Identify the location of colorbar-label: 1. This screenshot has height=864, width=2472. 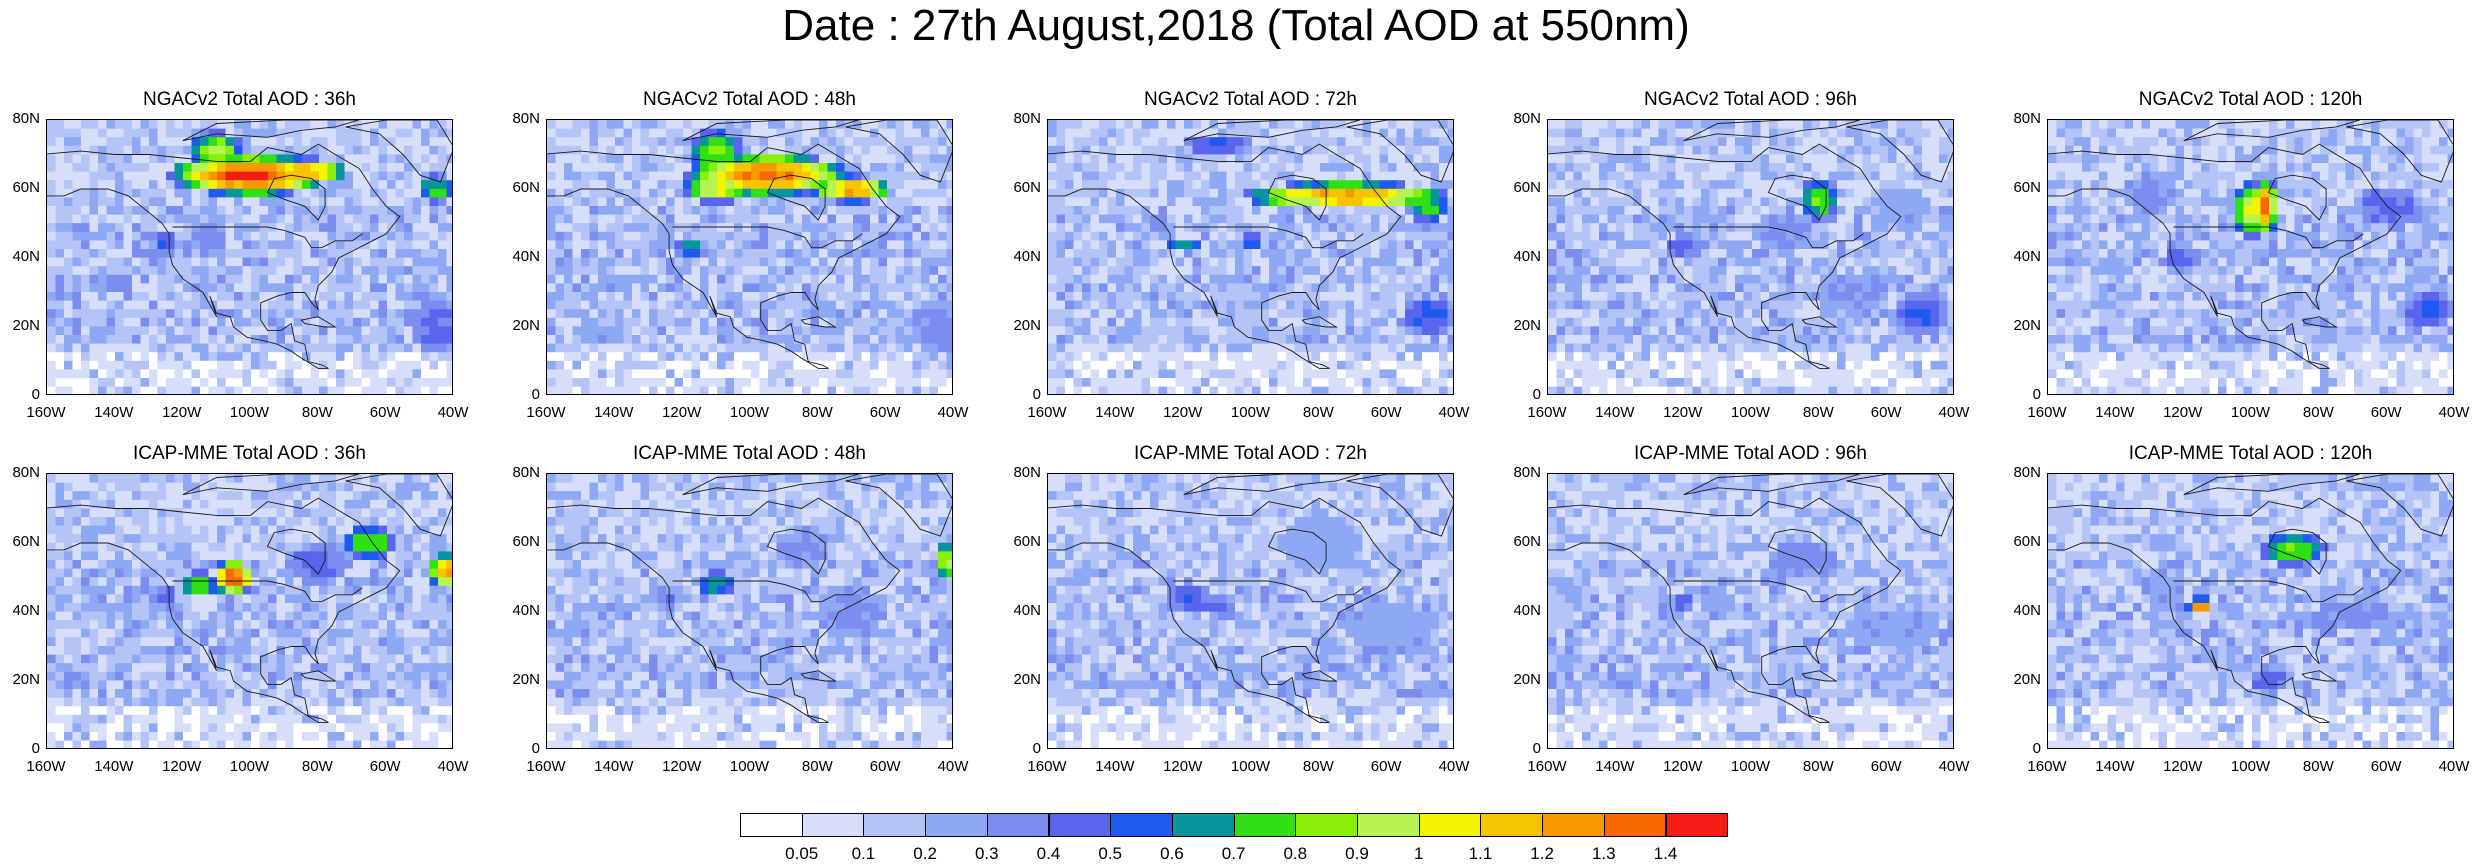
(1419, 854).